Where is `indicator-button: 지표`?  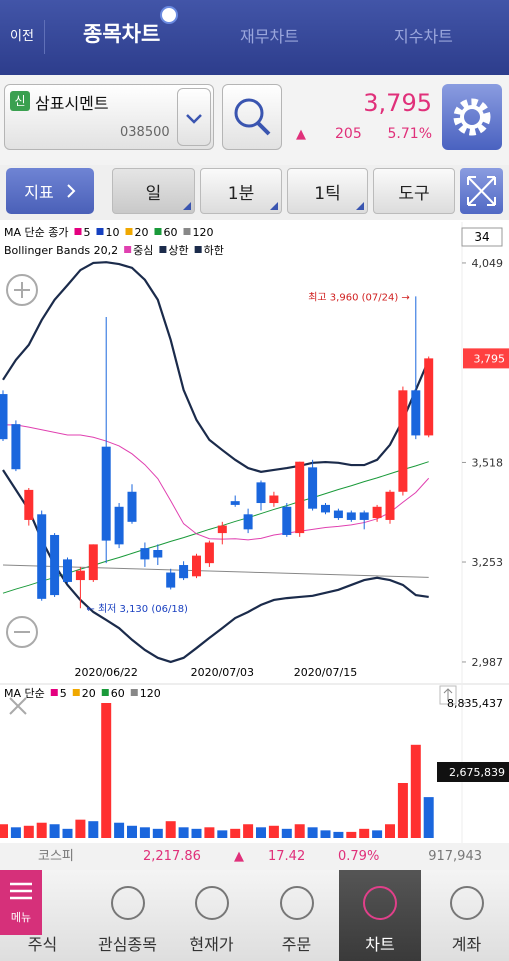
indicator-button: 지표 is located at coordinates (50, 191).